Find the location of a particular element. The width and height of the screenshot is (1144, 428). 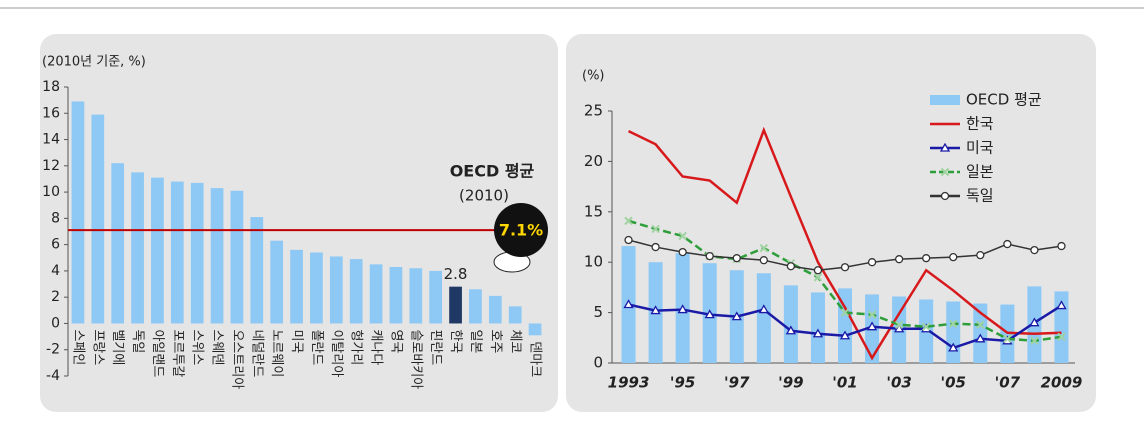

x-tick-label: 스위스 is located at coordinates (197, 347).